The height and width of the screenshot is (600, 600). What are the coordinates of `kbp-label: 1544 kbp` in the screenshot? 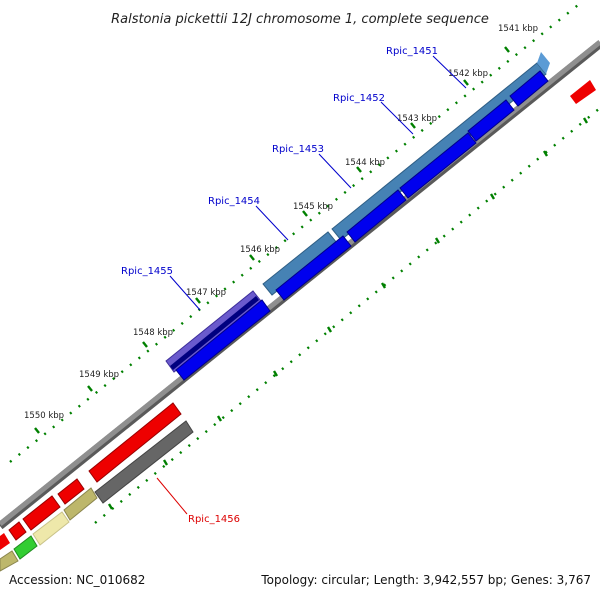 It's located at (365, 163).